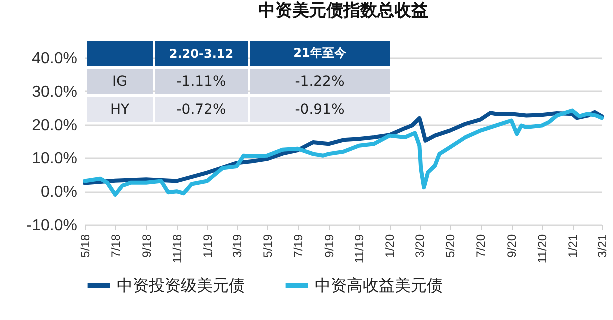  I want to click on annotation: -0.72%, so click(201, 109).